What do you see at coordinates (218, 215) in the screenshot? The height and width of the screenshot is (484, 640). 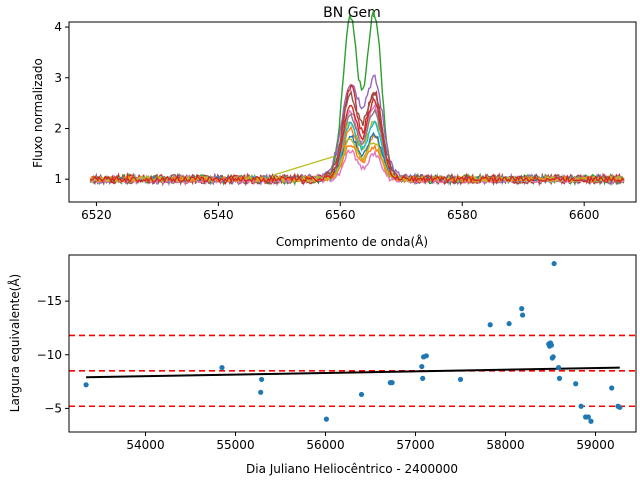 I see `top-x-tick-label: 6540` at bounding box center [218, 215].